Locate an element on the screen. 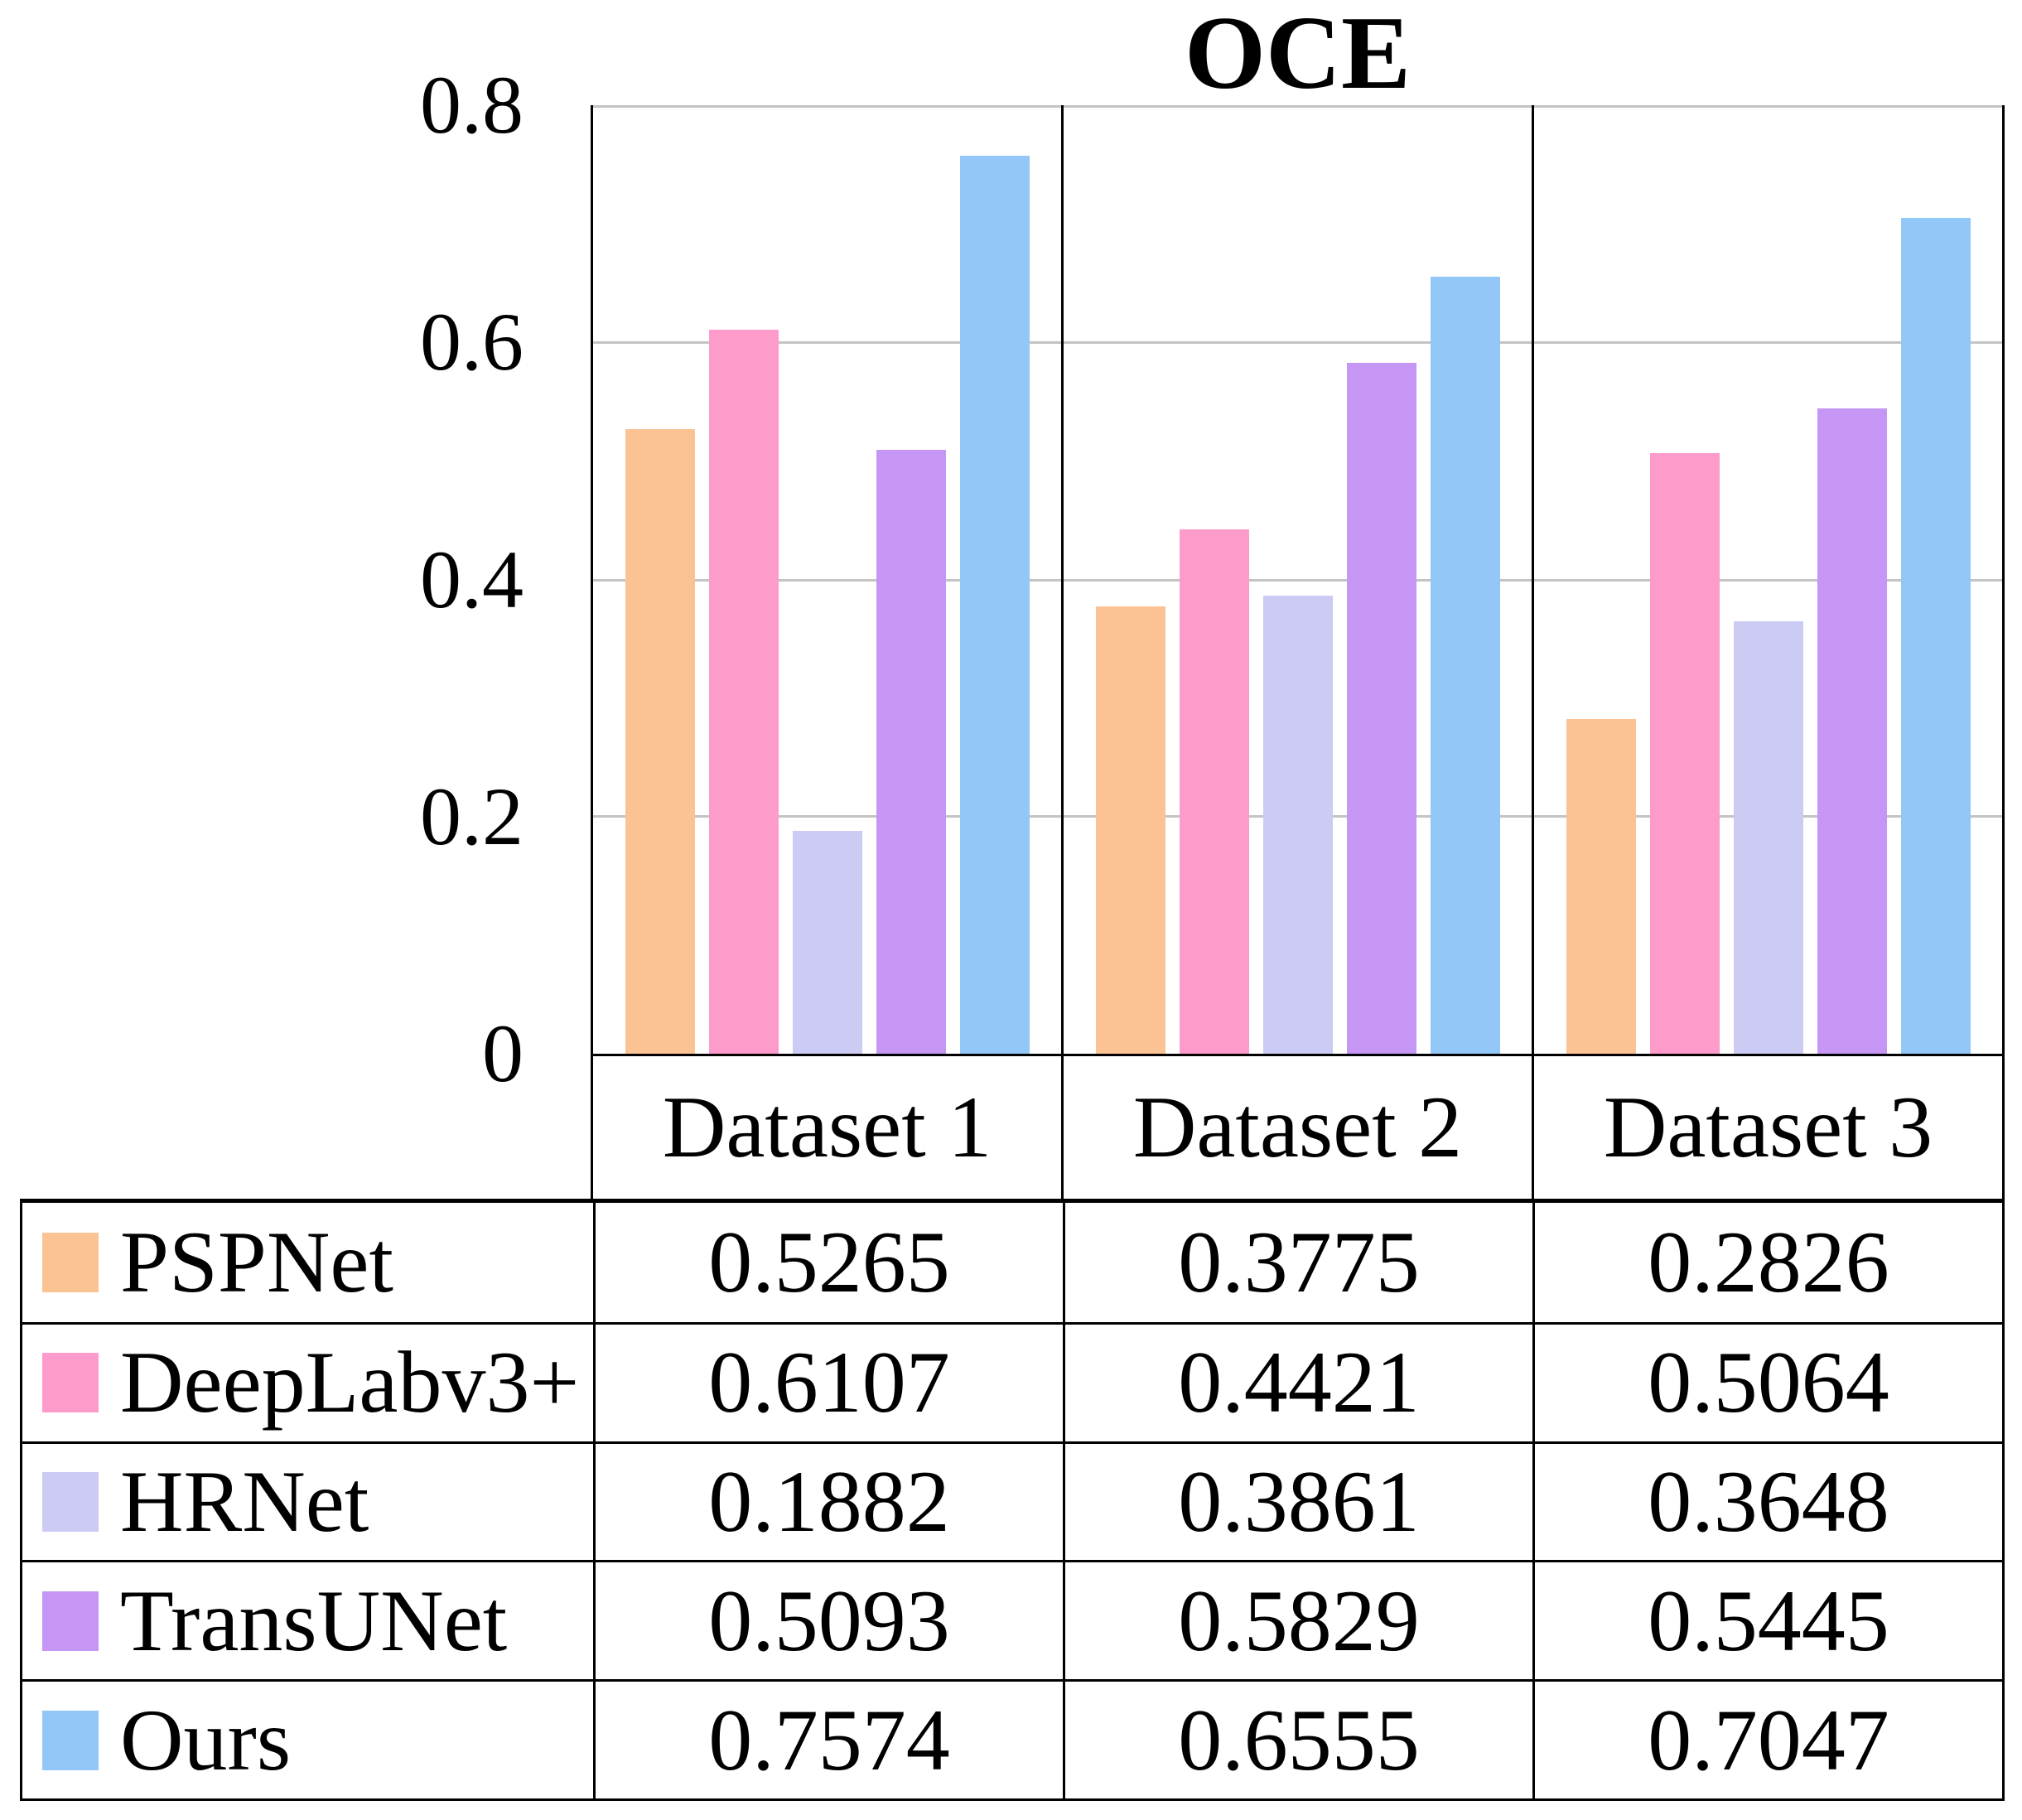  legend-row-deeplabv3p: DeepLabv3+ is located at coordinates (307, 1381).